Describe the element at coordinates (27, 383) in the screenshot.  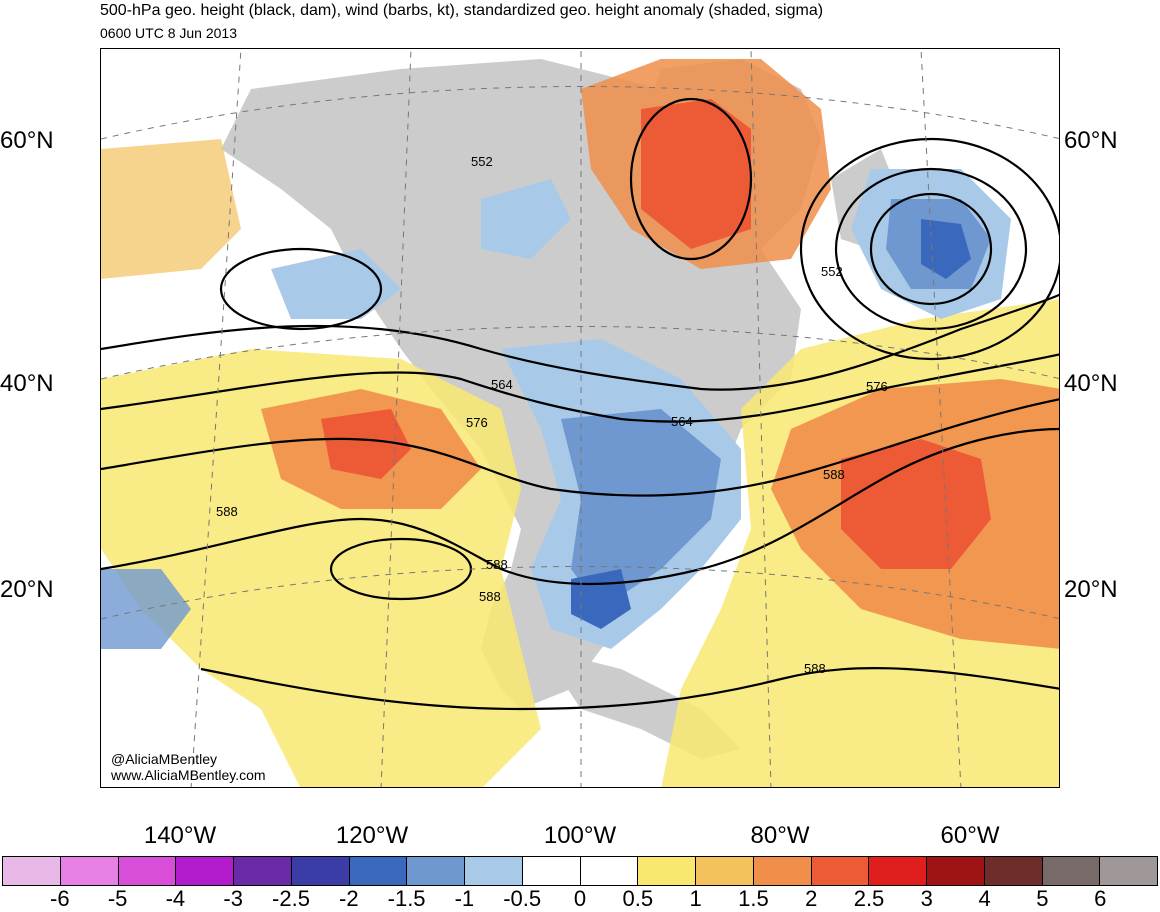
I see `lat-label-left: 40°N` at that location.